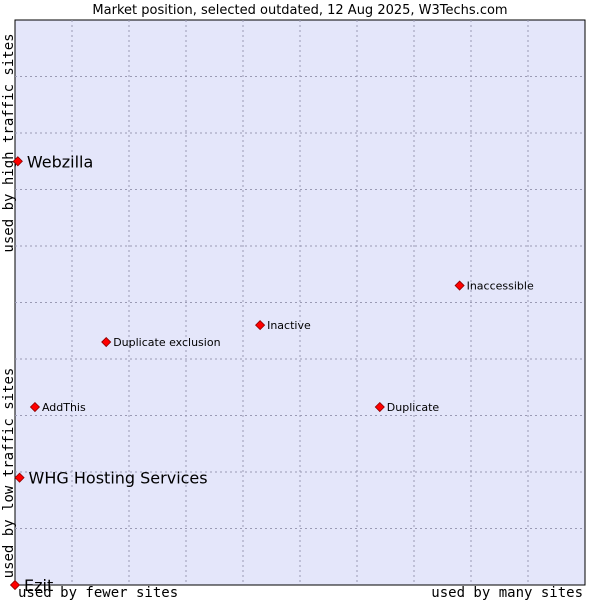 The width and height of the screenshot is (600, 600). I want to click on y-axis-low-label: used by low traffic sites, so click(9, 473).